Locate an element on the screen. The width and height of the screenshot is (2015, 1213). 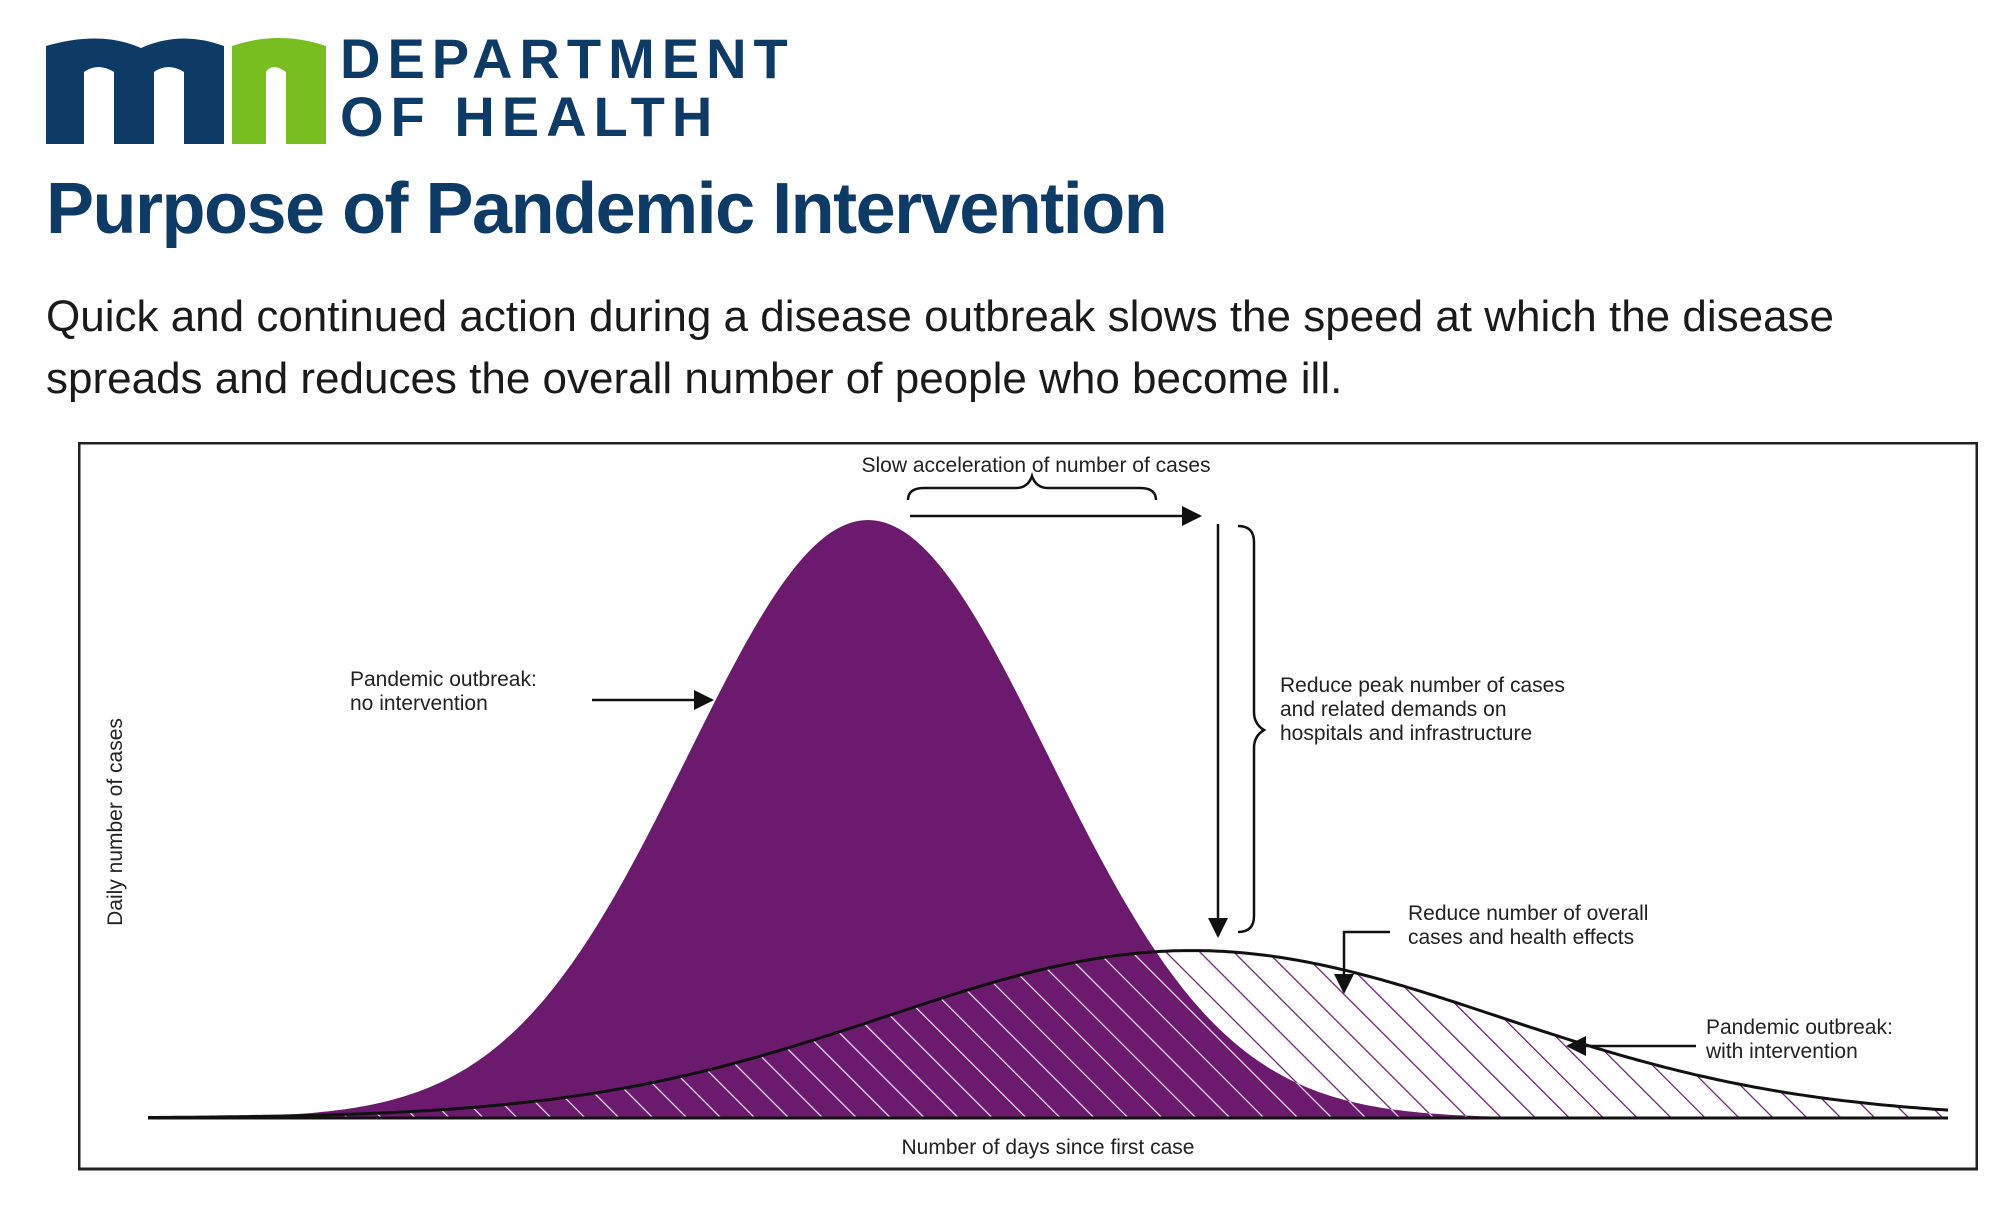
annotation-reduce-overall-line-1: Reduce number of overall is located at coordinates (1528, 913).